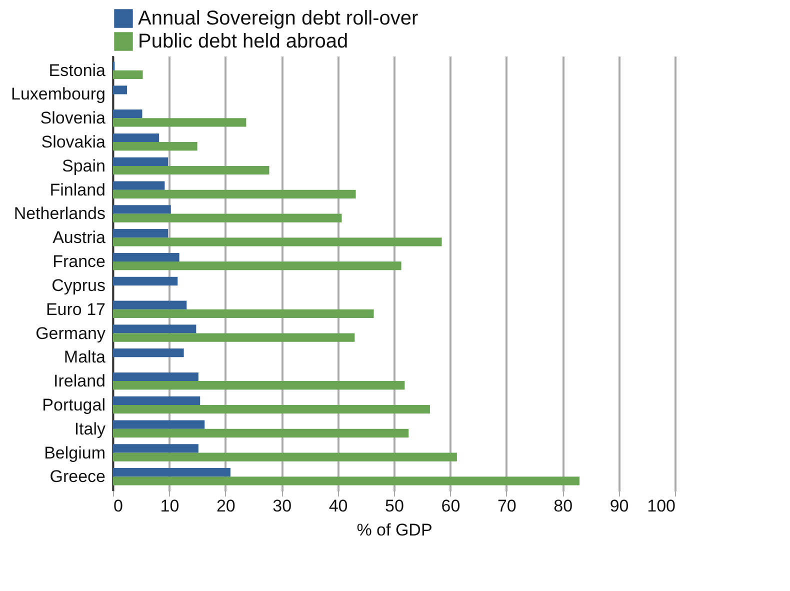 The width and height of the screenshot is (790, 591). Describe the element at coordinates (73, 142) in the screenshot. I see `y-tick-label: Slovakia` at that location.